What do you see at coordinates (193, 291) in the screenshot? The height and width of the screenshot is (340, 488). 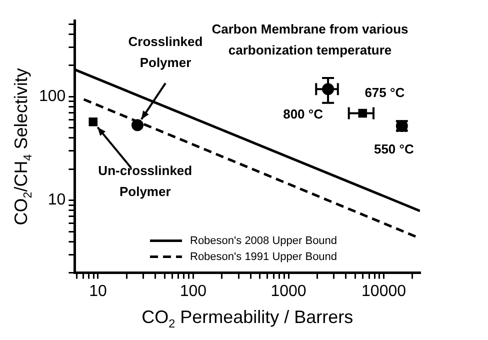 I see `x-tick-label: 100` at bounding box center [193, 291].